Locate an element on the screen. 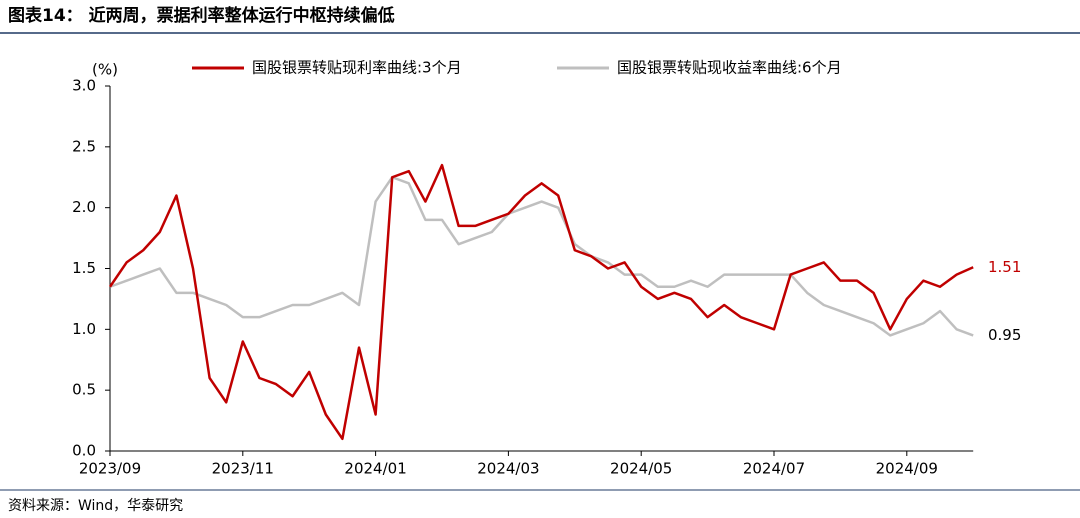 The height and width of the screenshot is (518, 1080). end-label: 0.95 is located at coordinates (1004, 335).